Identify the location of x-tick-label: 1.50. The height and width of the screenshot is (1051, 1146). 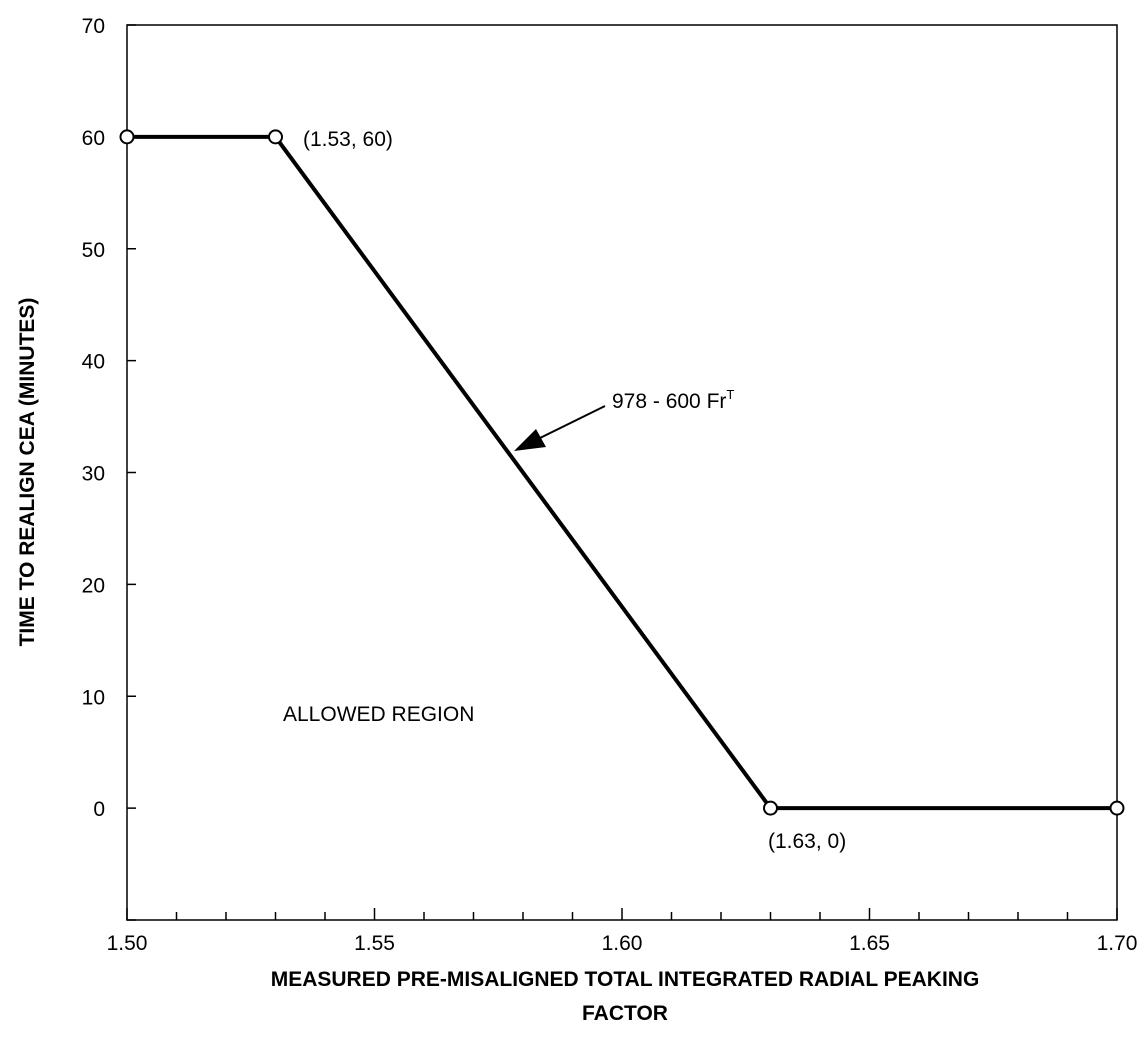
(127, 943).